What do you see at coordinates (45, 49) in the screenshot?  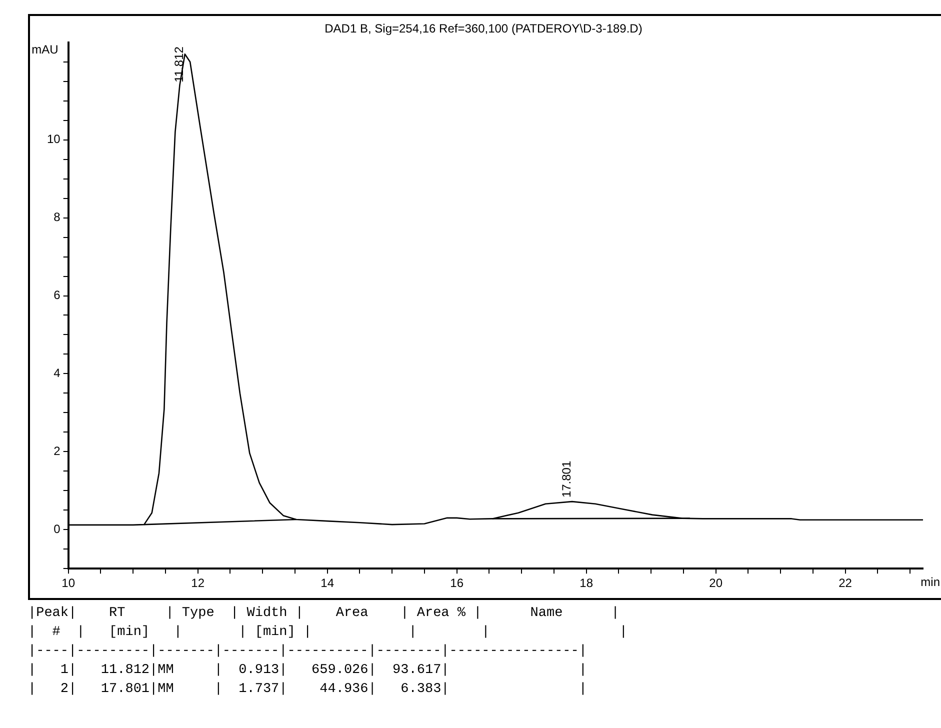 I see `y-axis-title: mAU` at bounding box center [45, 49].